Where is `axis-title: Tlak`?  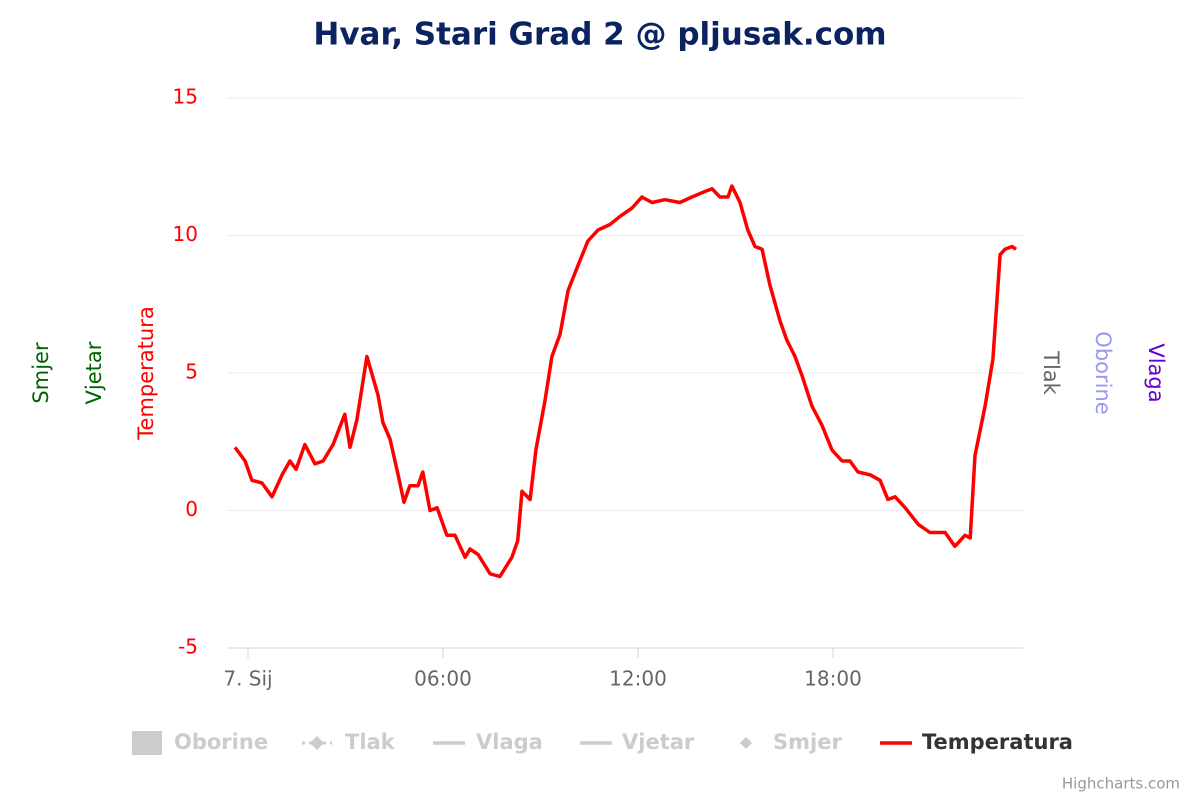 axis-title: Tlak is located at coordinates (1051, 373).